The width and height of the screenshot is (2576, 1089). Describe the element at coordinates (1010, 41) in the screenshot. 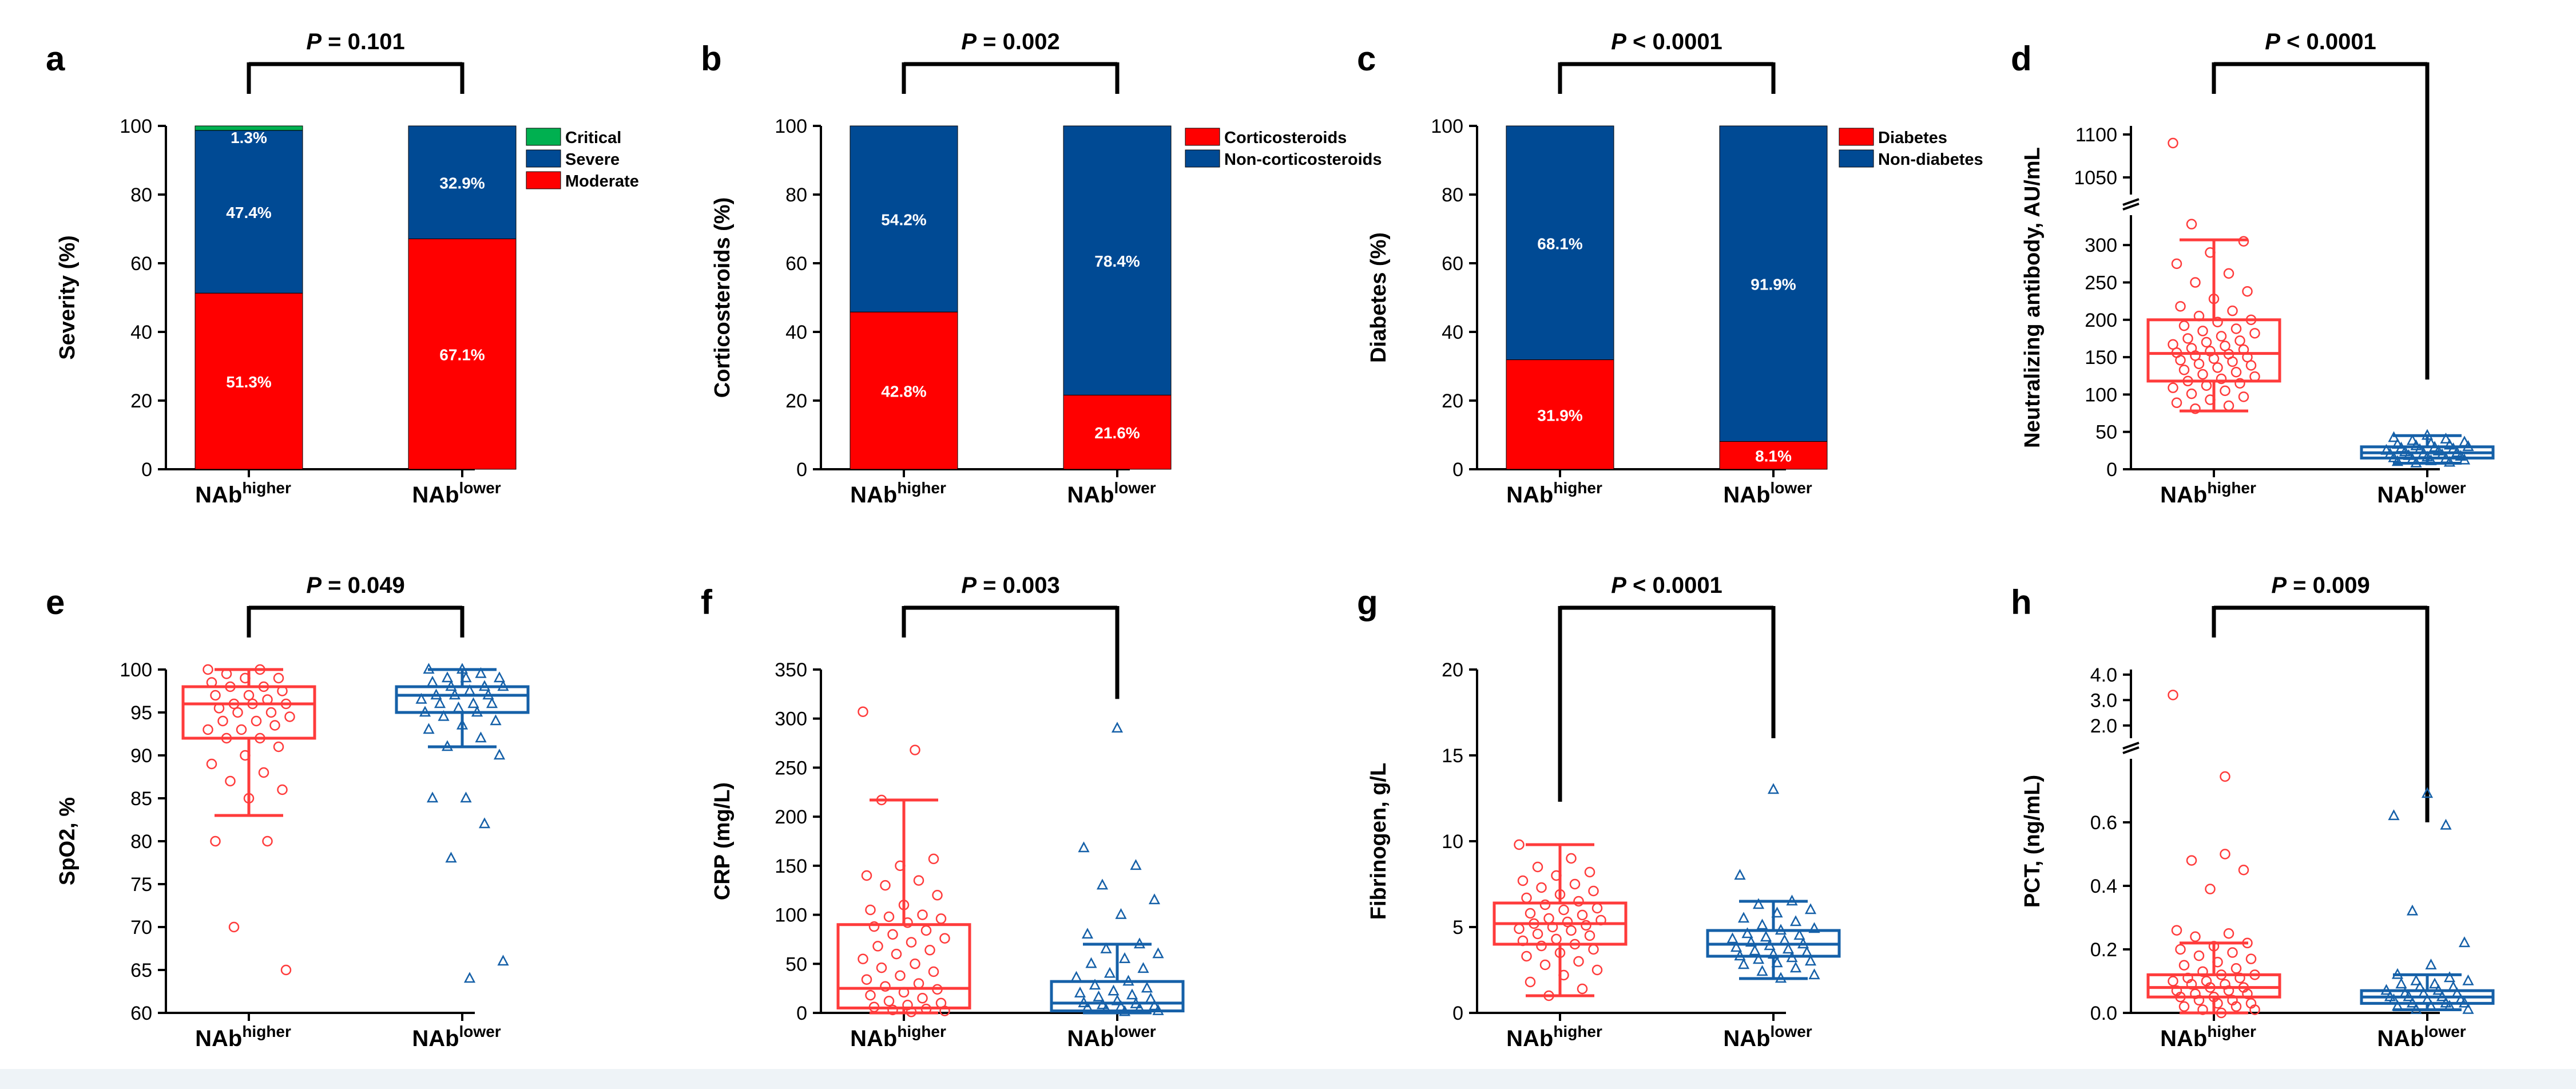

I see `p-value-label: P = 0.002` at that location.